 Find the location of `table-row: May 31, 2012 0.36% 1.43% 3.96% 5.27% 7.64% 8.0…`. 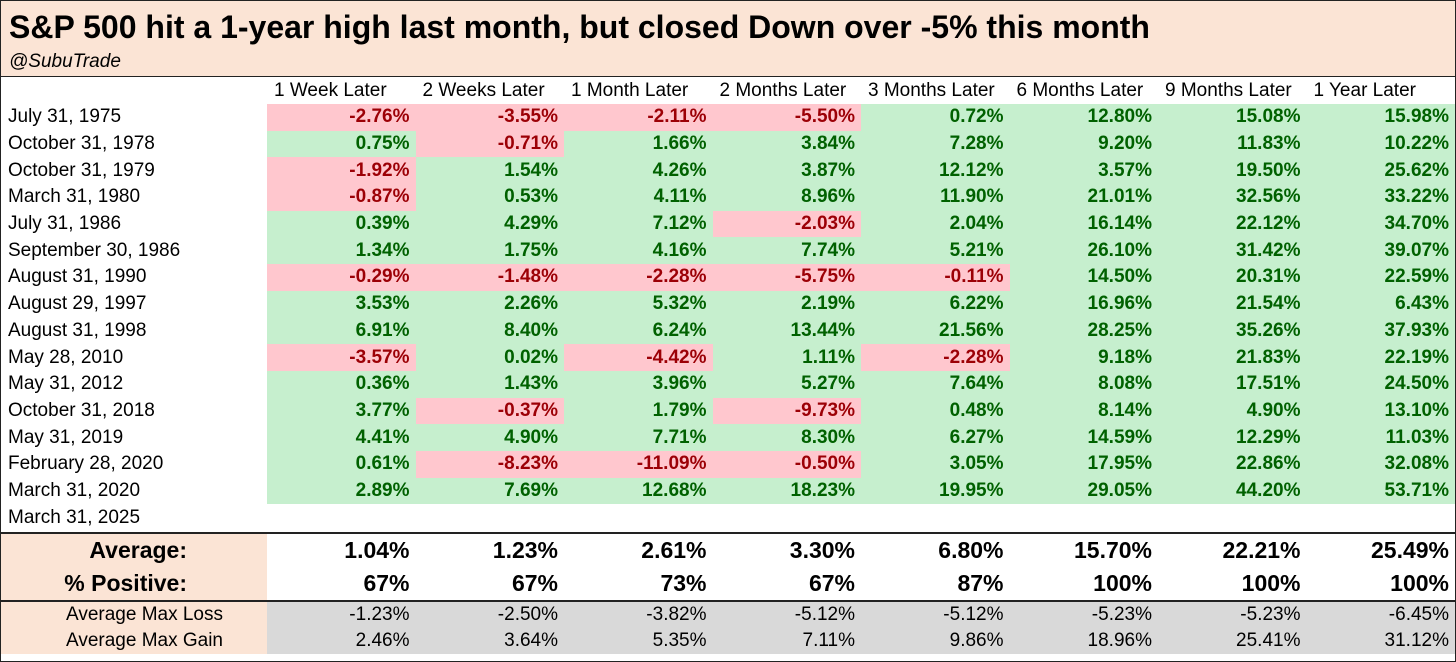

table-row: May 31, 2012 0.36% 1.43% 3.96% 5.27% 7.64% 8.0… is located at coordinates (728, 384).